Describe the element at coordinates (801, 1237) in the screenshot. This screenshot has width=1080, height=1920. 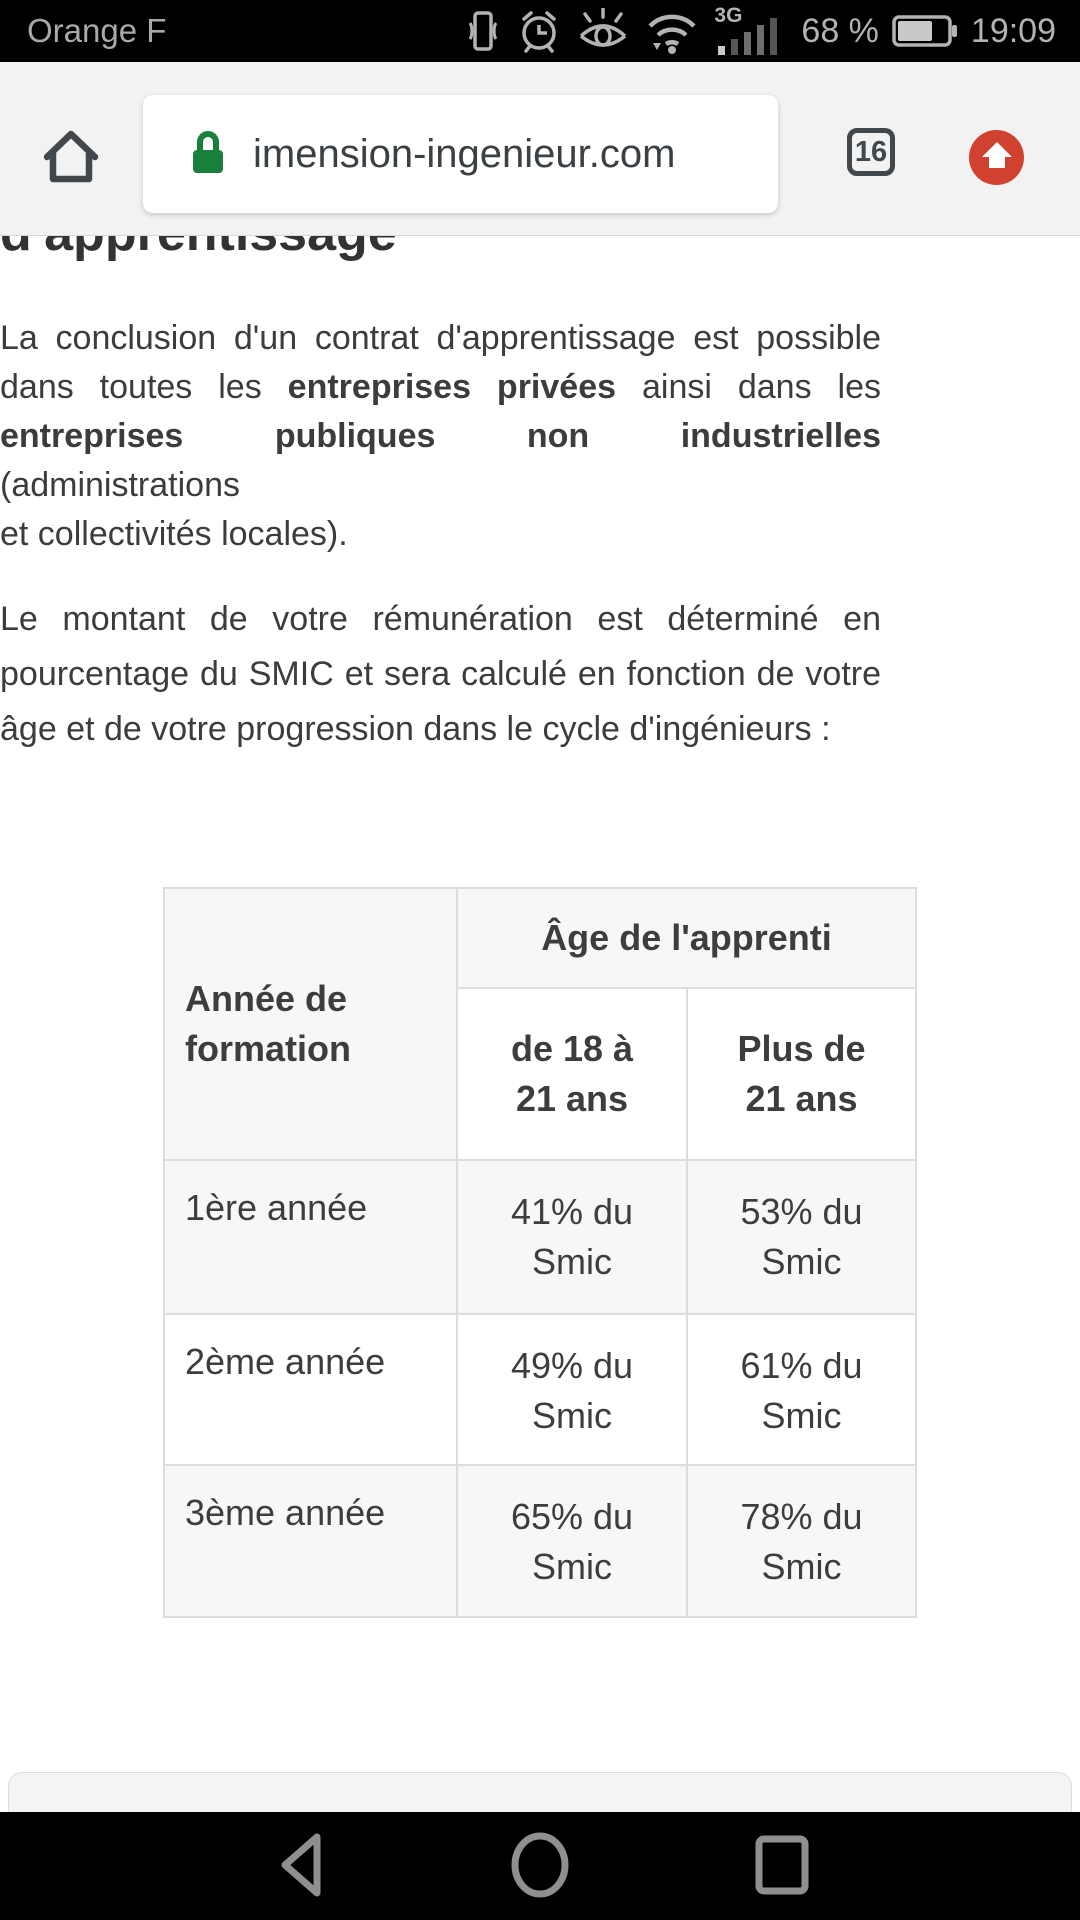
I see `rate-cell: 53% du Smic` at that location.